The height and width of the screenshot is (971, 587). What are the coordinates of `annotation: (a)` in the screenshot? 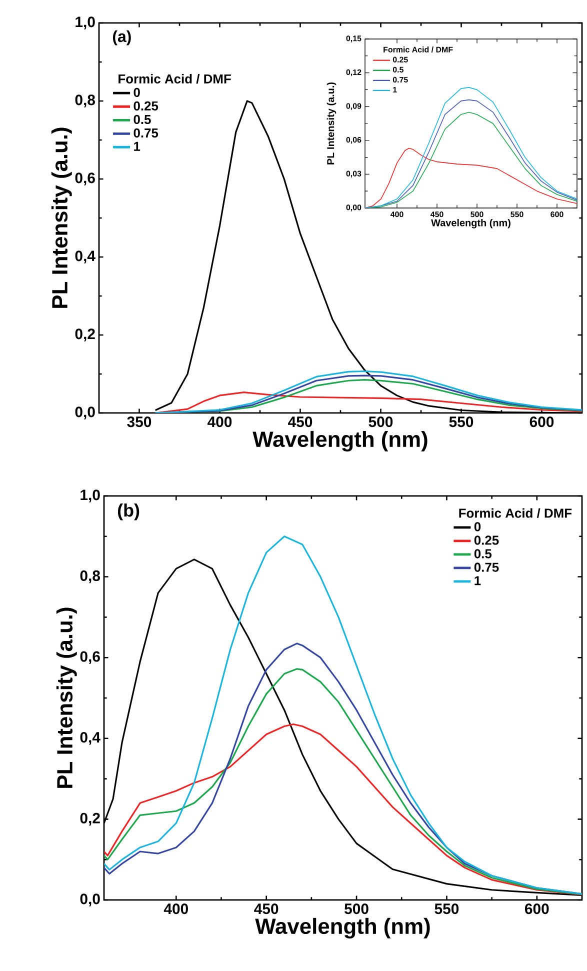 It's located at (121, 38).